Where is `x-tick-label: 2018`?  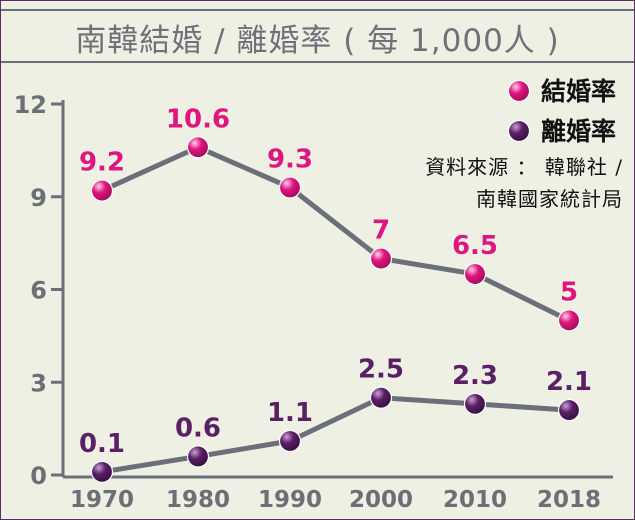 x-tick-label: 2018 is located at coordinates (569, 500).